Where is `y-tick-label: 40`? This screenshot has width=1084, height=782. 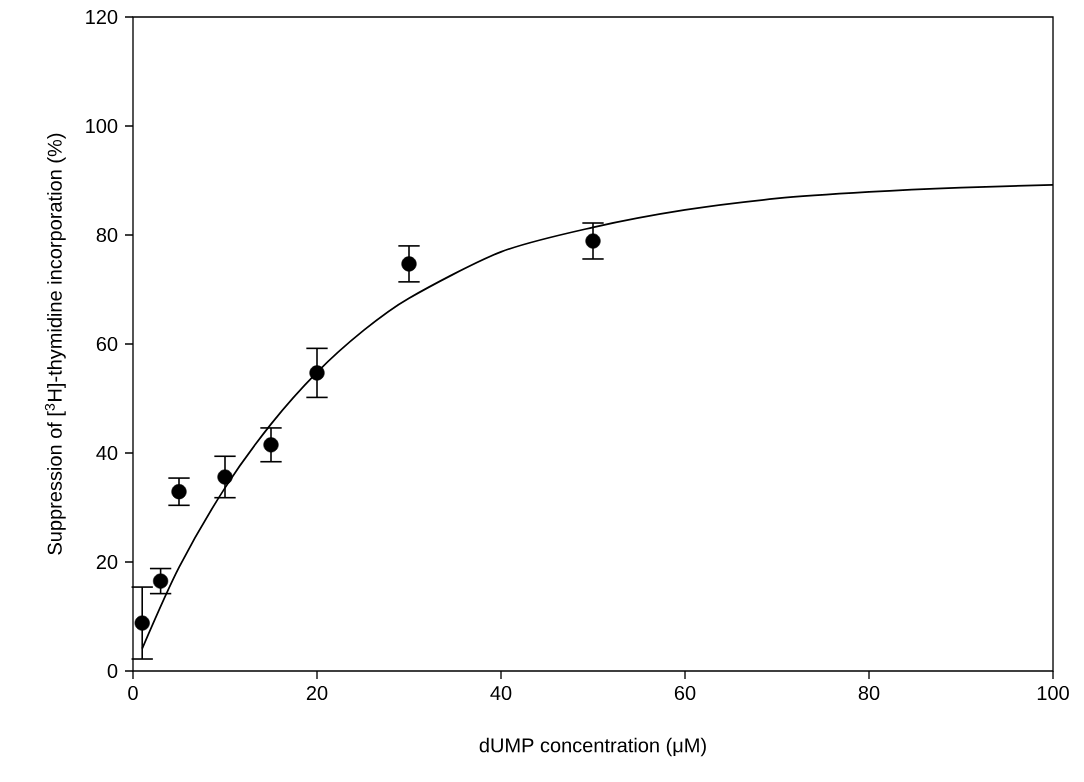
y-tick-label: 40 is located at coordinates (107, 453).